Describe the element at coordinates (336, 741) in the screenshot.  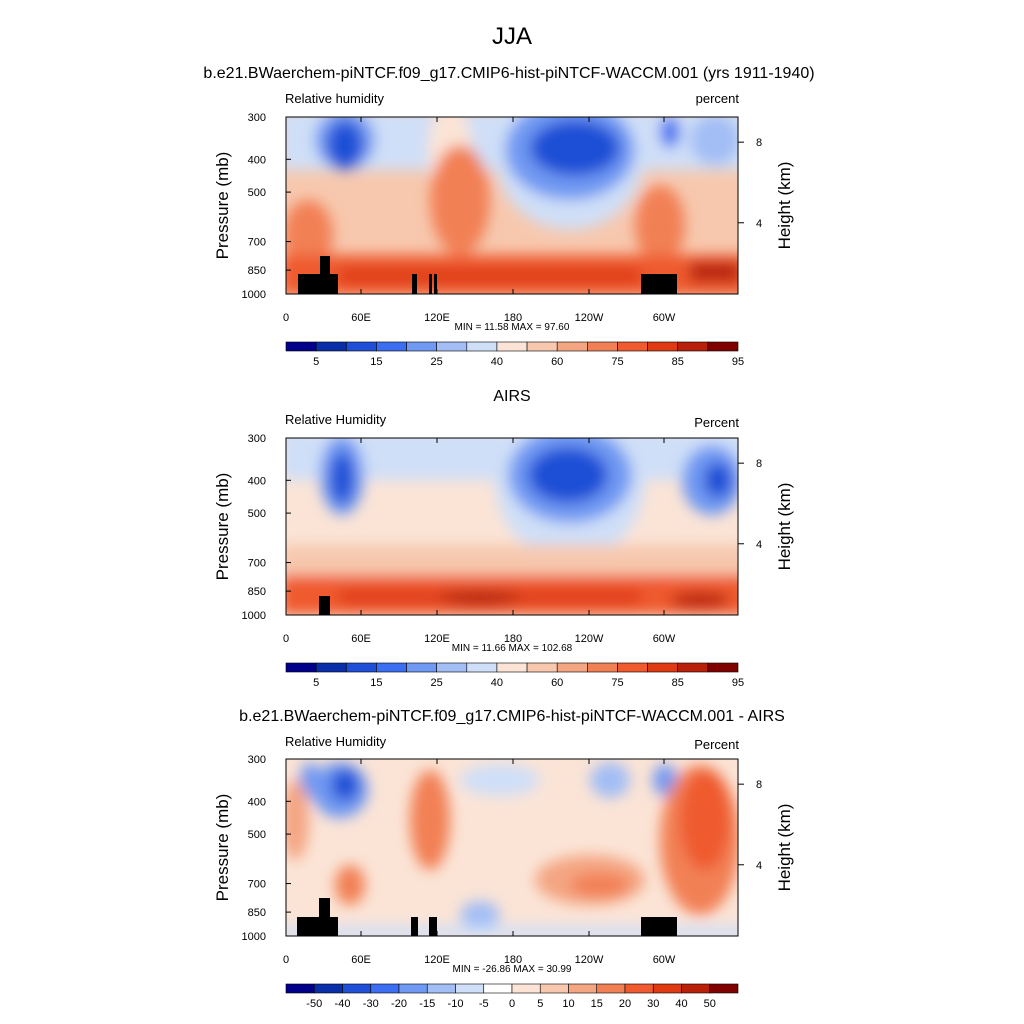
I see `variable-label: Relative Humidity` at that location.